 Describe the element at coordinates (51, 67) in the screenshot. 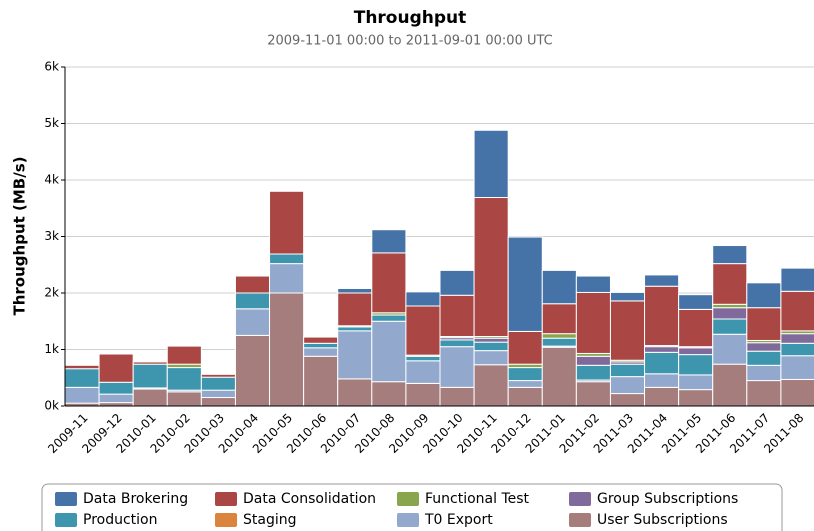

I see `y-tick-label: 6k` at that location.